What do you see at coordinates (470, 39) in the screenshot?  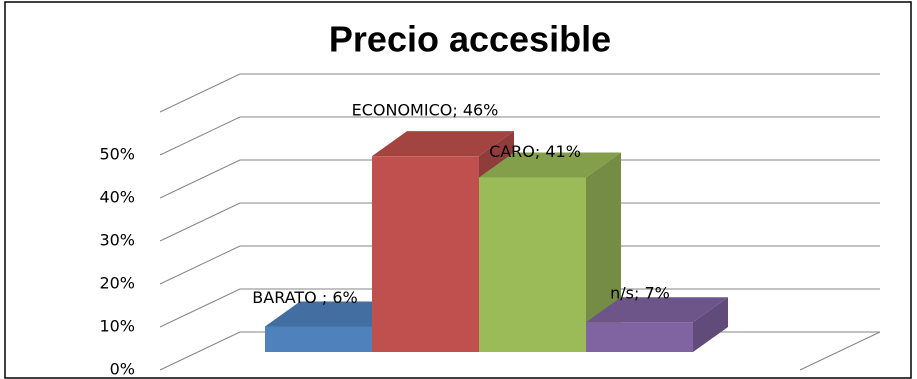 I see `chart-title: Precio accesible` at bounding box center [470, 39].